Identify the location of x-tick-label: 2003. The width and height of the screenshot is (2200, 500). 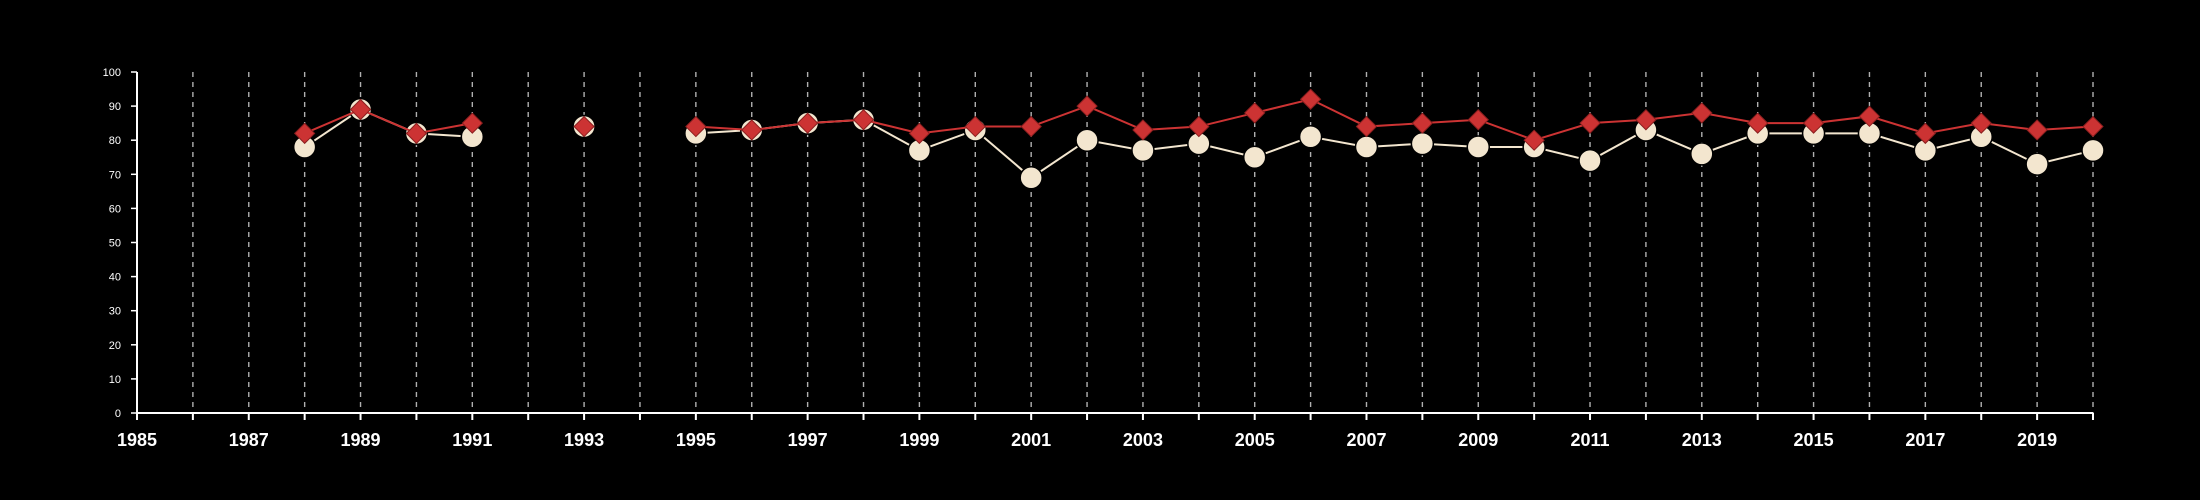
(1143, 440).